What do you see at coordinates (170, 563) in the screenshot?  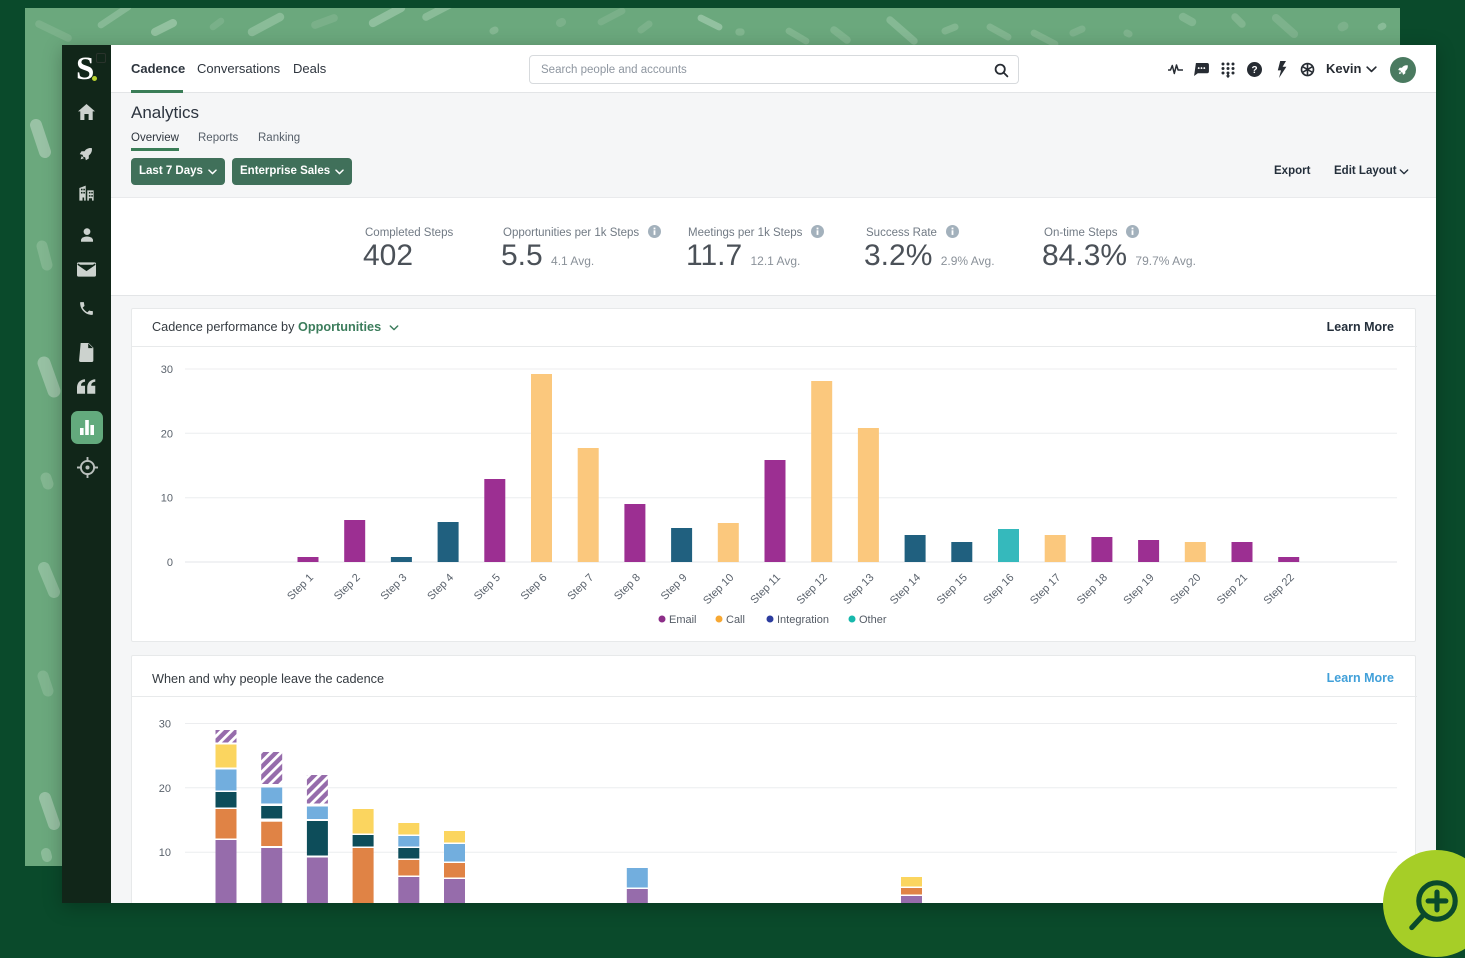 I see `svg-text: 0` at bounding box center [170, 563].